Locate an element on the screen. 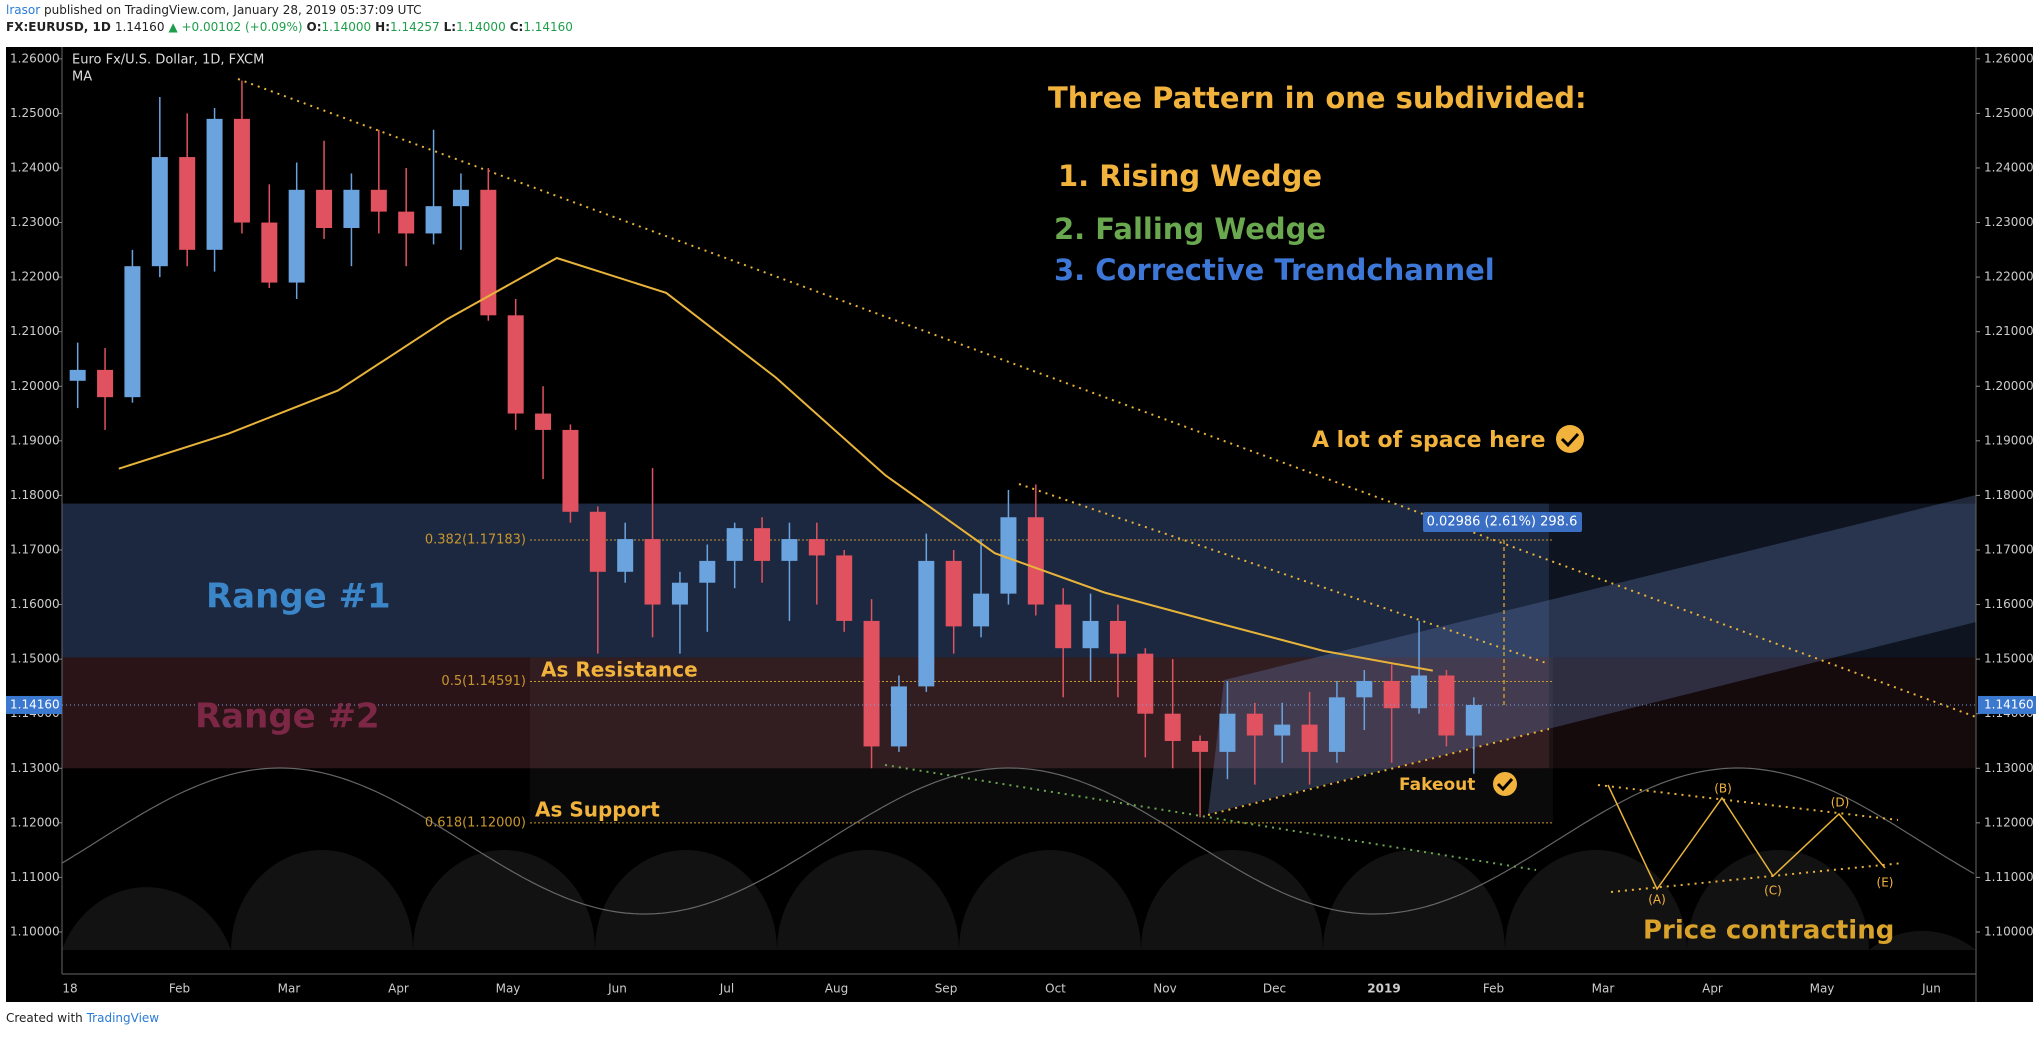 This screenshot has height=1038, width=2041. x-tick-label: Sep is located at coordinates (946, 989).